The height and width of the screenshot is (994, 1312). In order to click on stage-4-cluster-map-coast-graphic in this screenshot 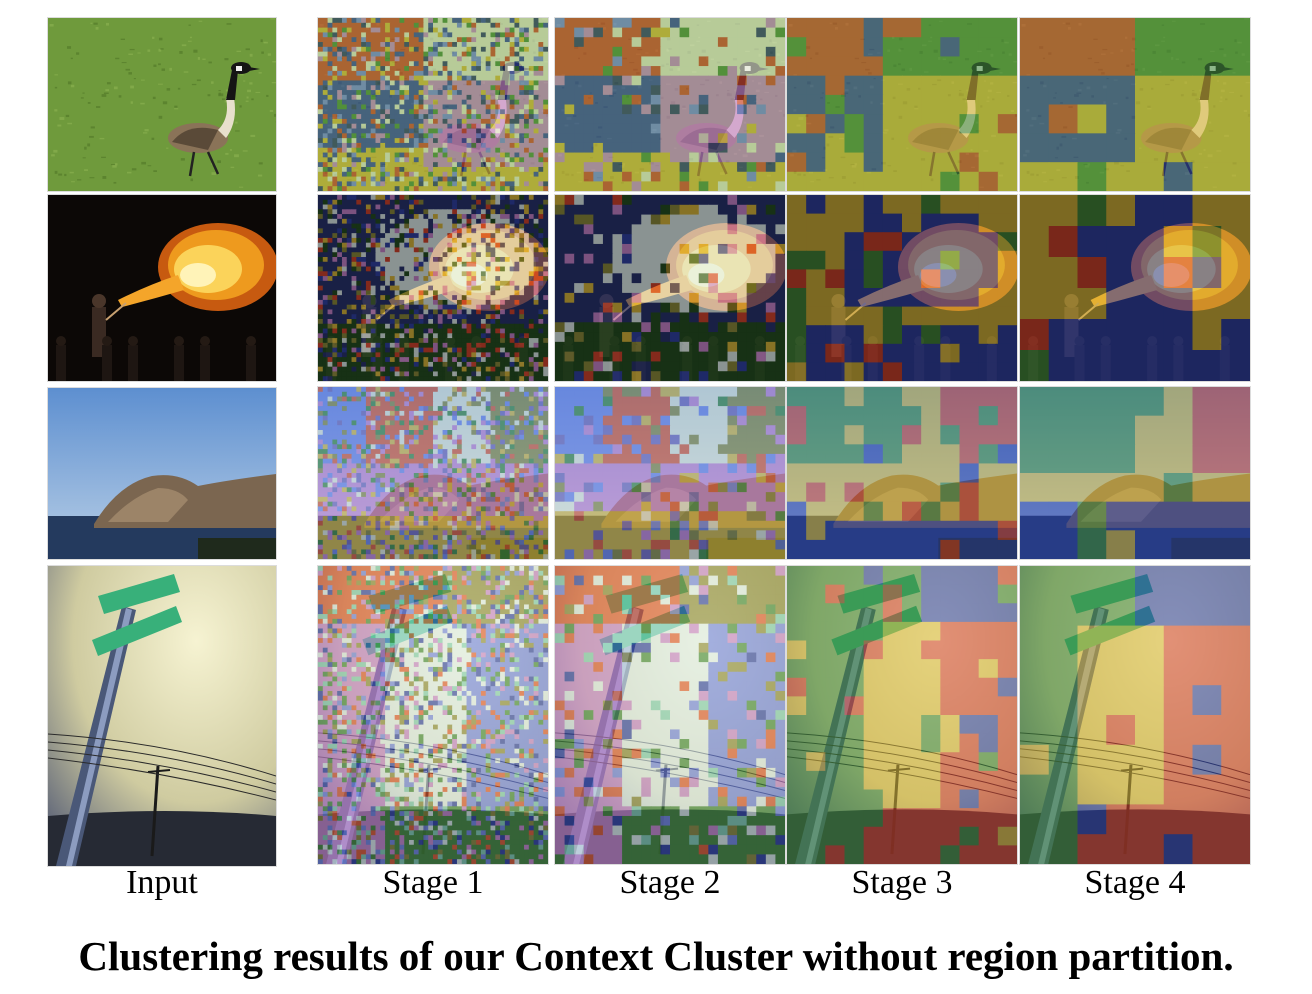, I will do `click(1135, 473)`.